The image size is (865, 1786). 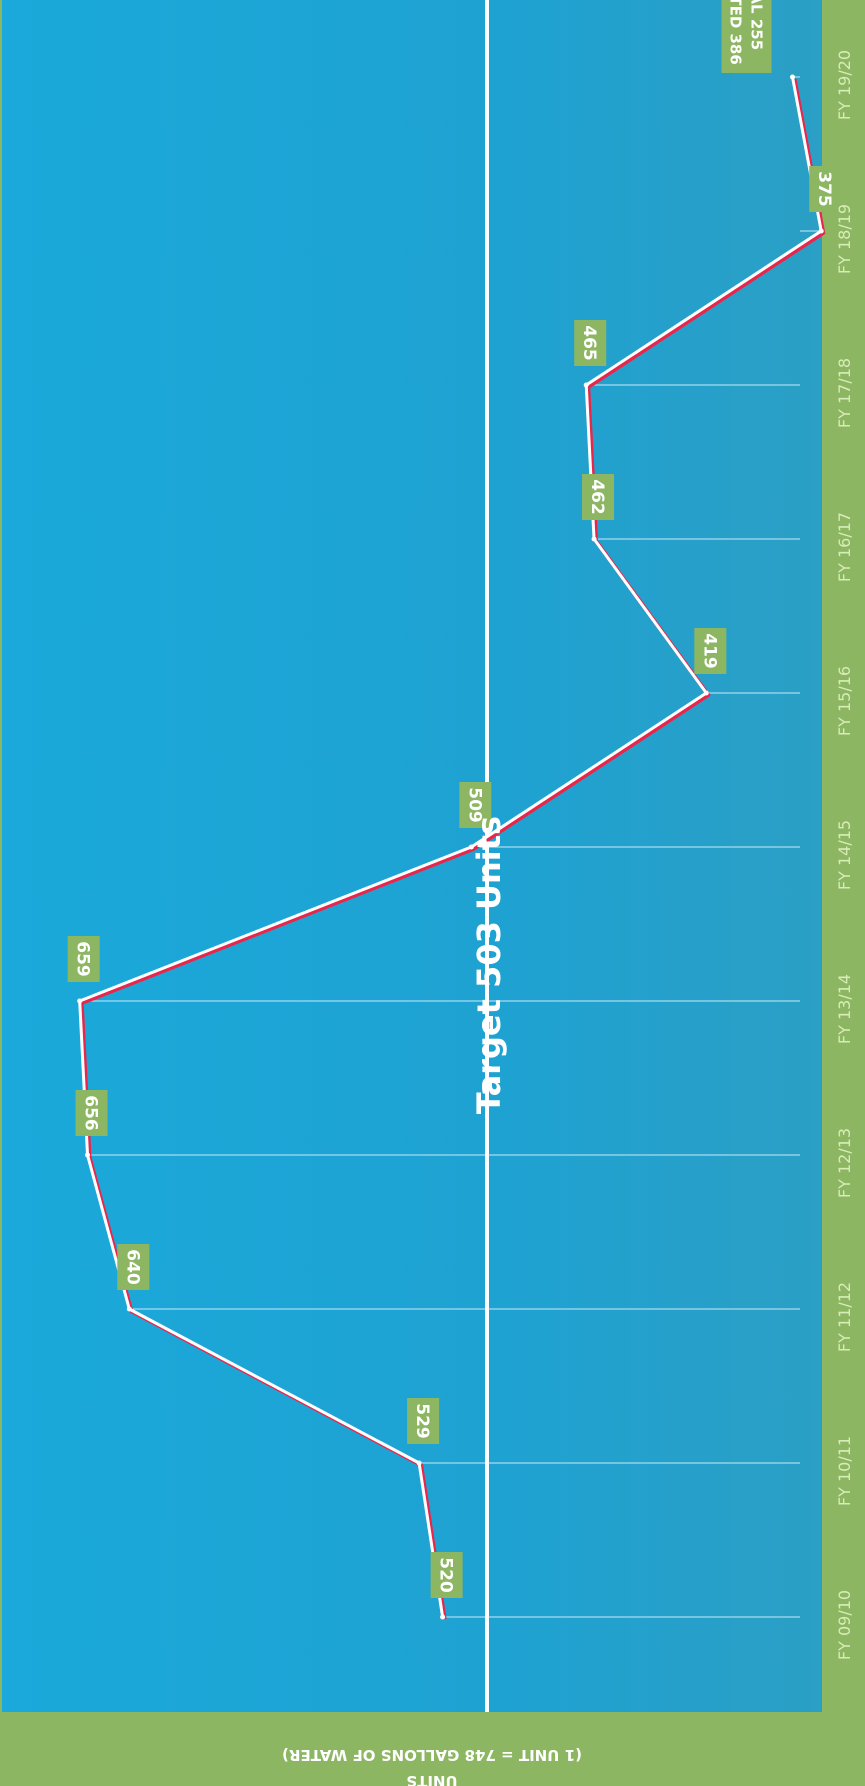 I want to click on data-label-text: ACTUAL 255, so click(x=756, y=25).